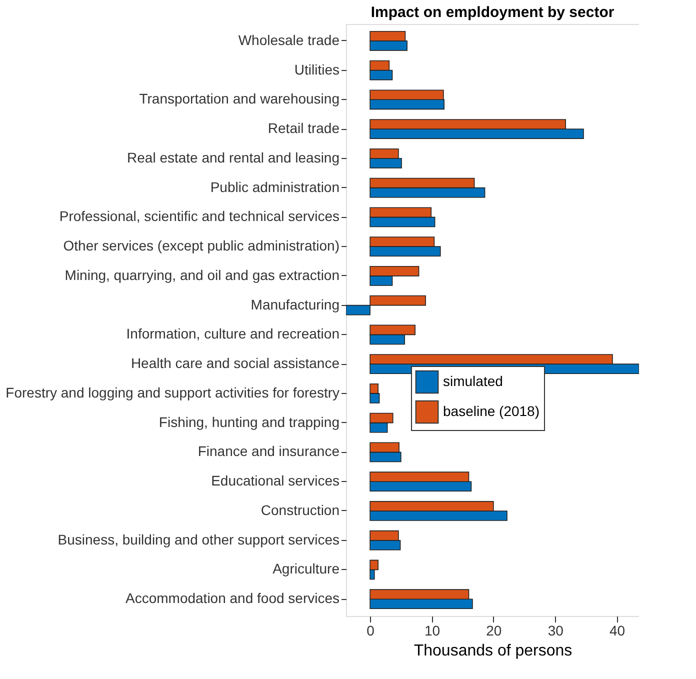 Image resolution: width=696 pixels, height=679 pixels. I want to click on y-tick-label: Educational services, so click(275, 480).